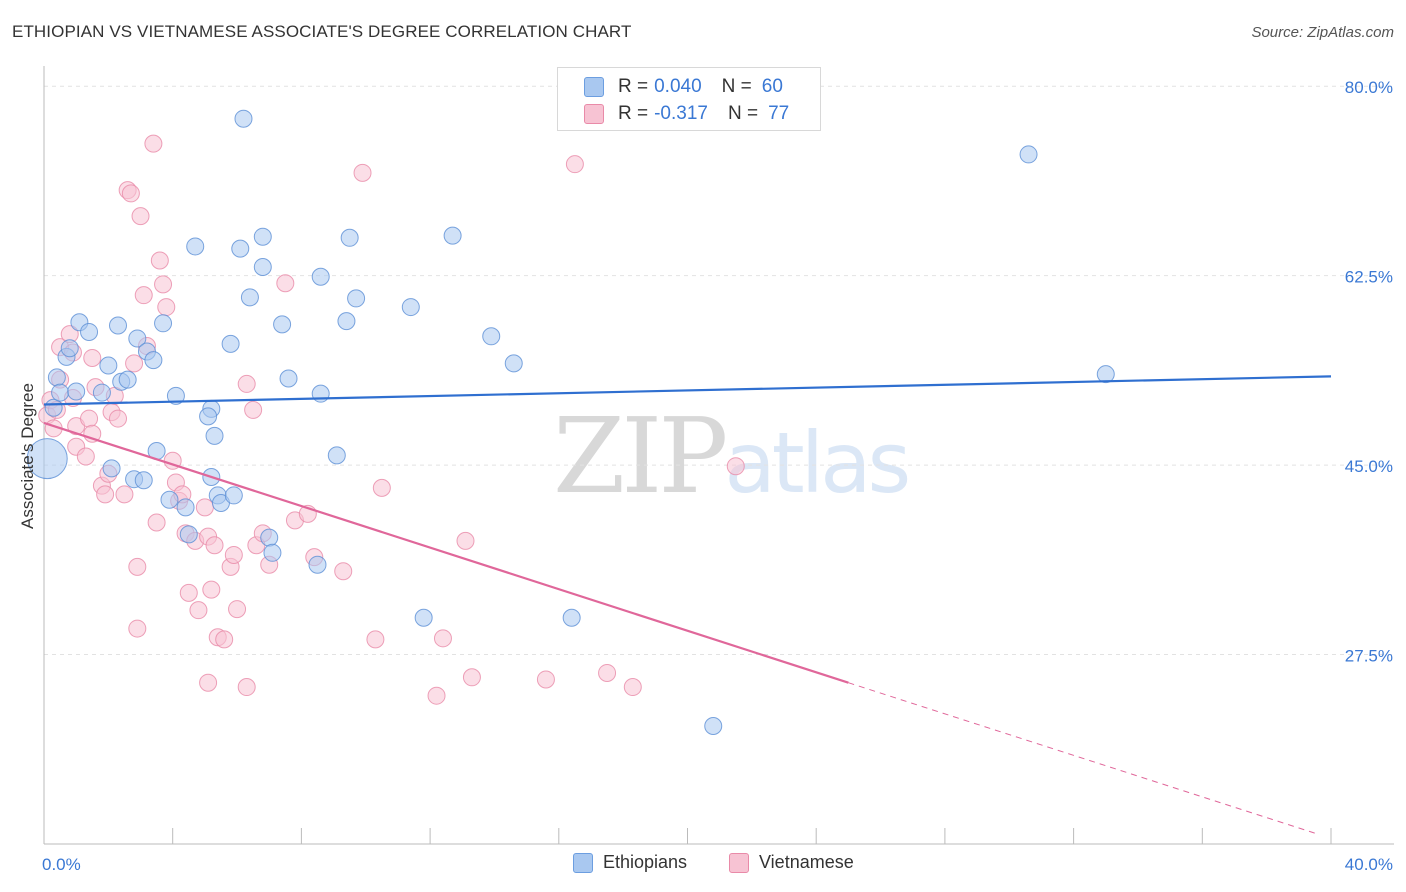 Image resolution: width=1406 pixels, height=892 pixels. I want to click on legend-row-ethiopians: R = 0.040 N = 60, so click(683, 87).